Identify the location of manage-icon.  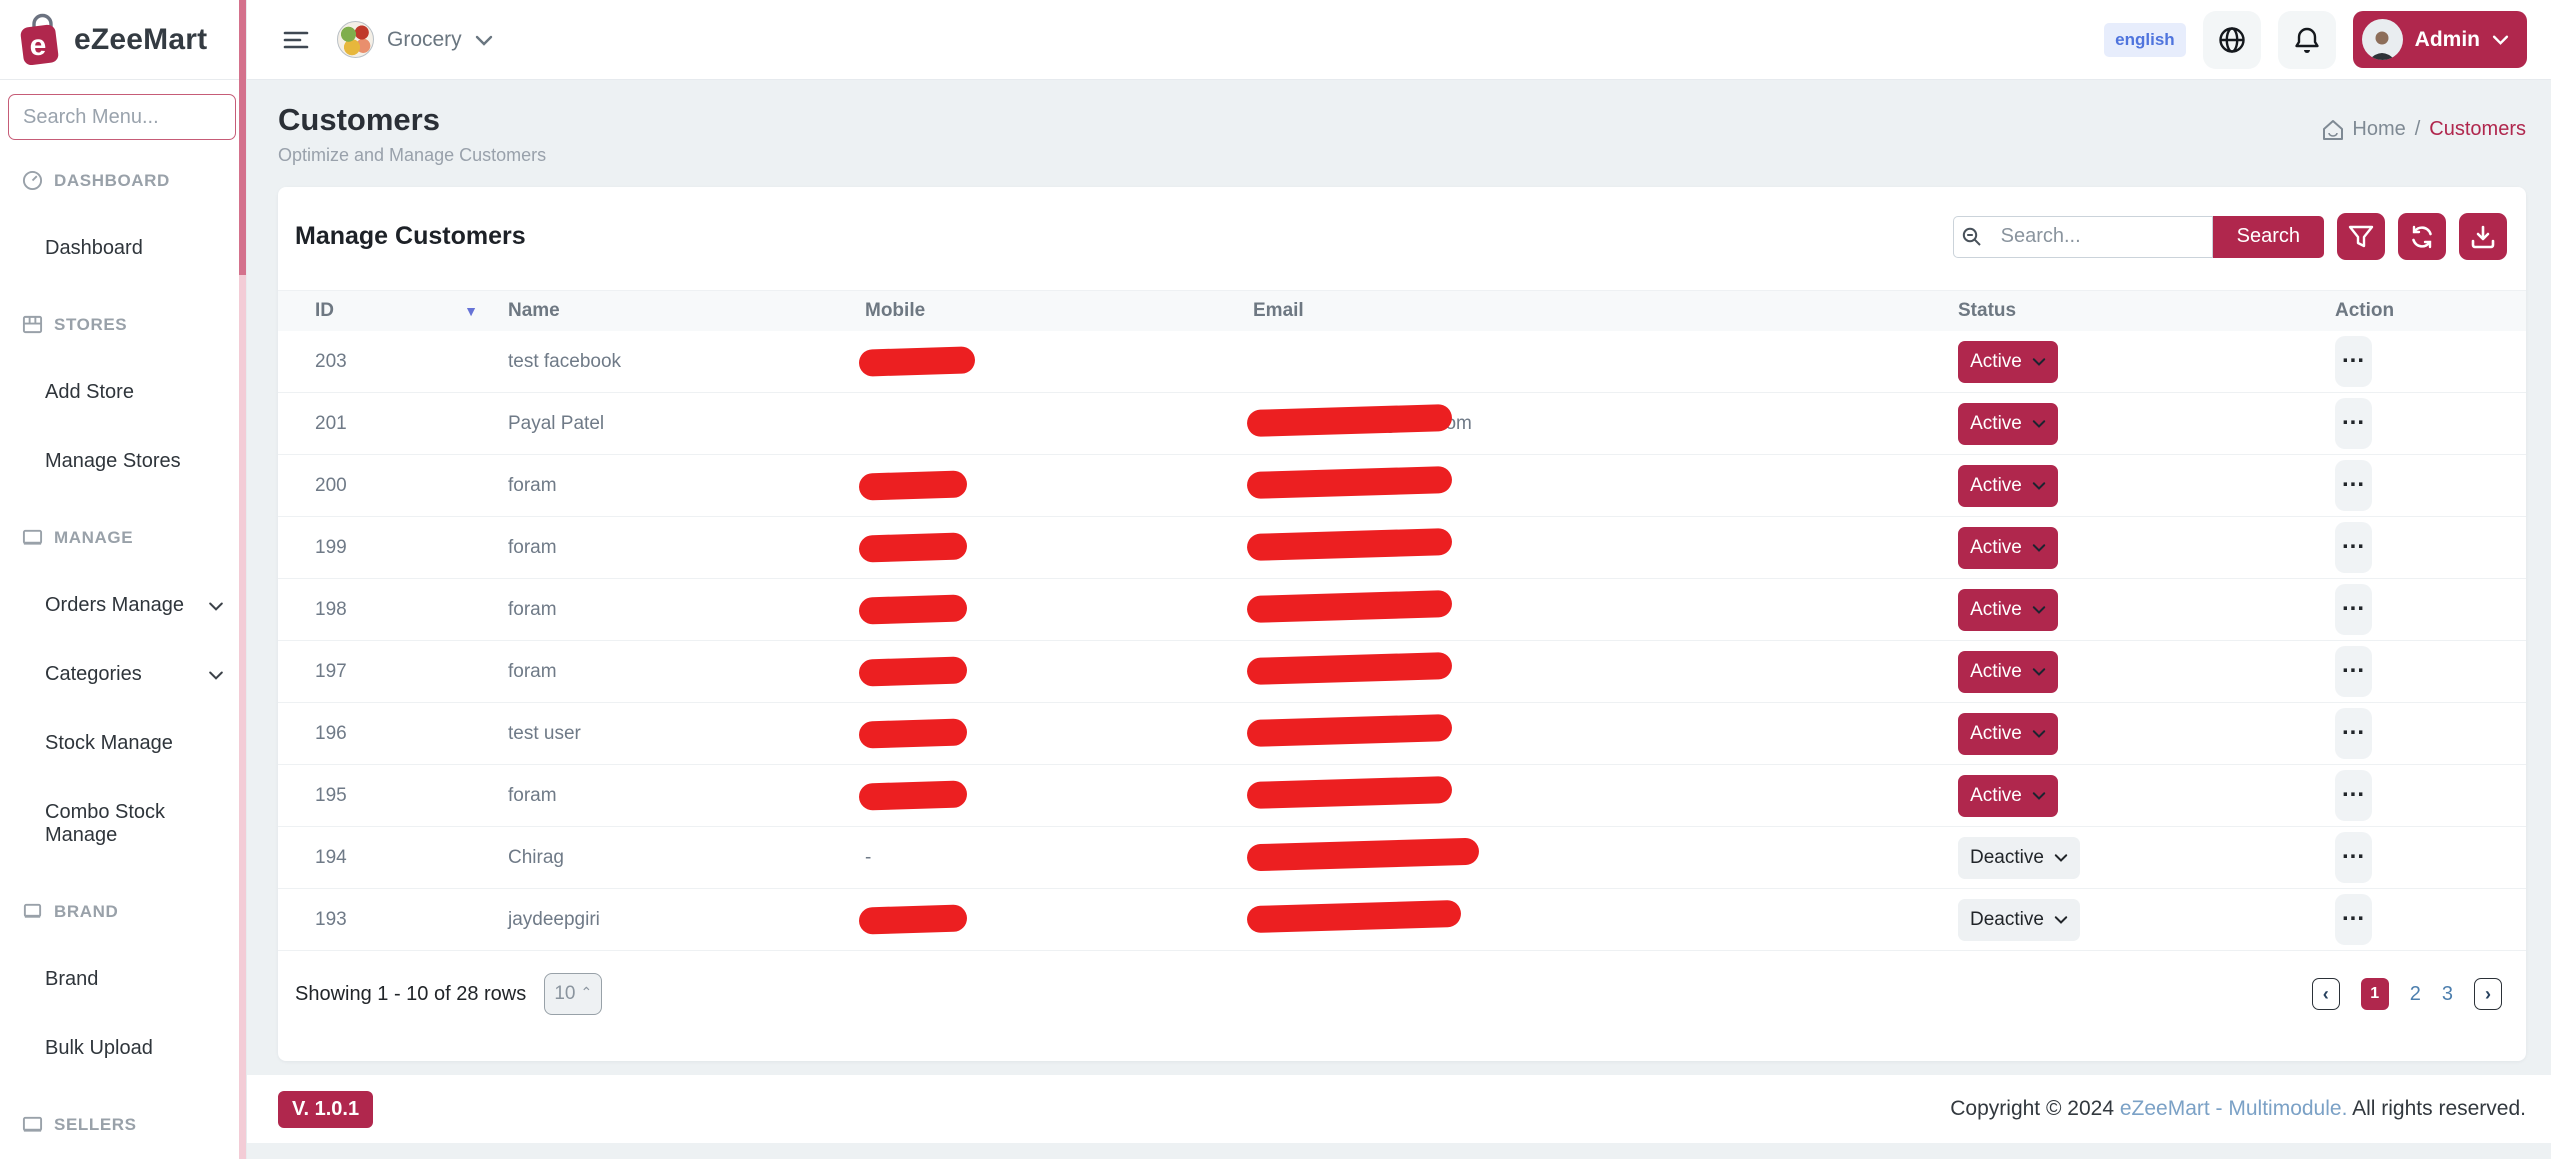
(32, 537).